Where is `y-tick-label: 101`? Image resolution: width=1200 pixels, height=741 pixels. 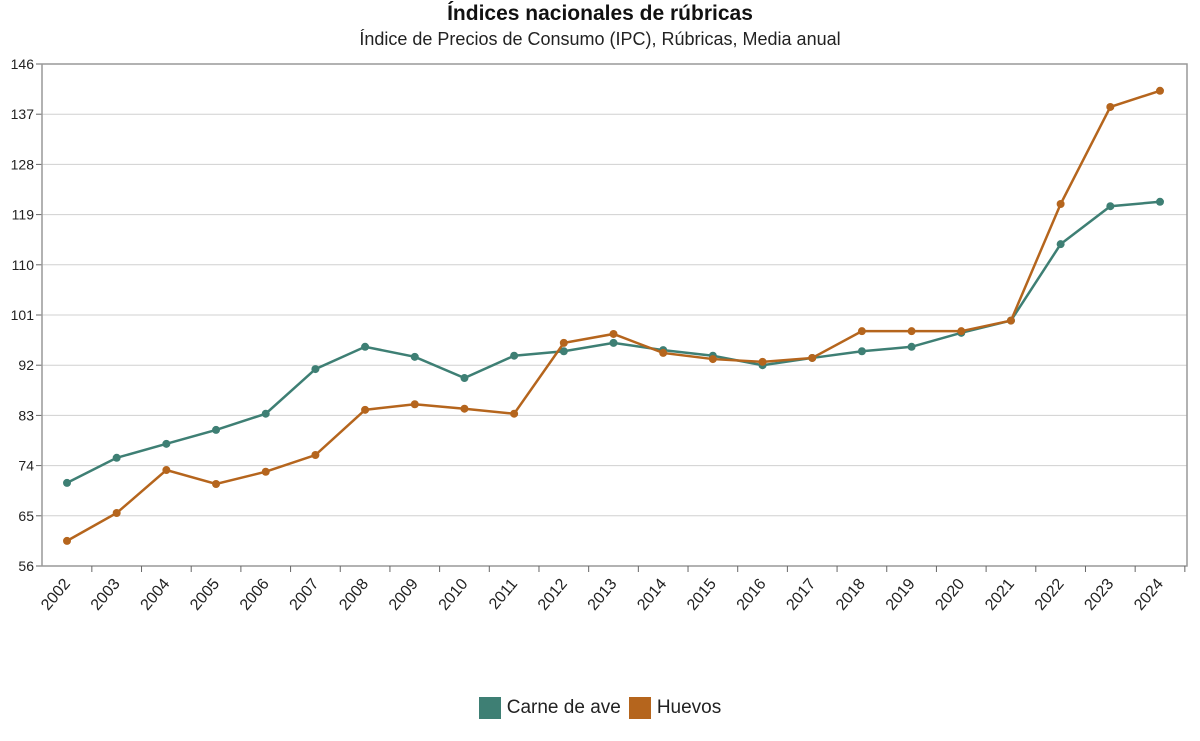 y-tick-label: 101 is located at coordinates (23, 315).